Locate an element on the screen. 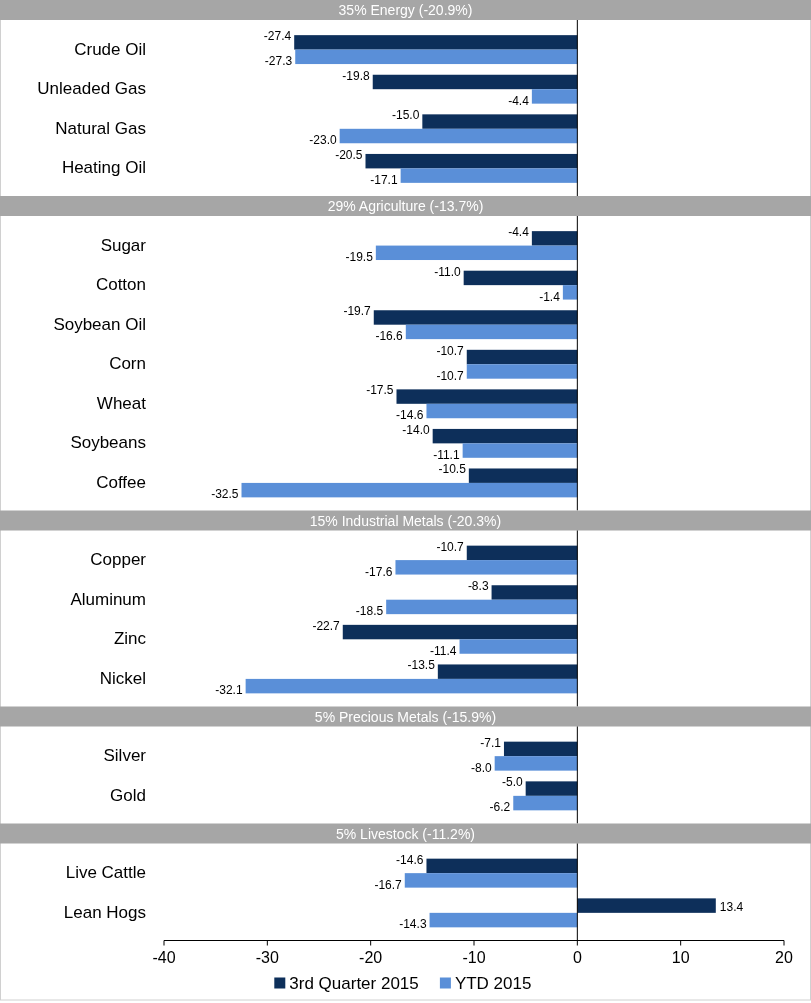  data-label: -6.2 is located at coordinates (500, 807).